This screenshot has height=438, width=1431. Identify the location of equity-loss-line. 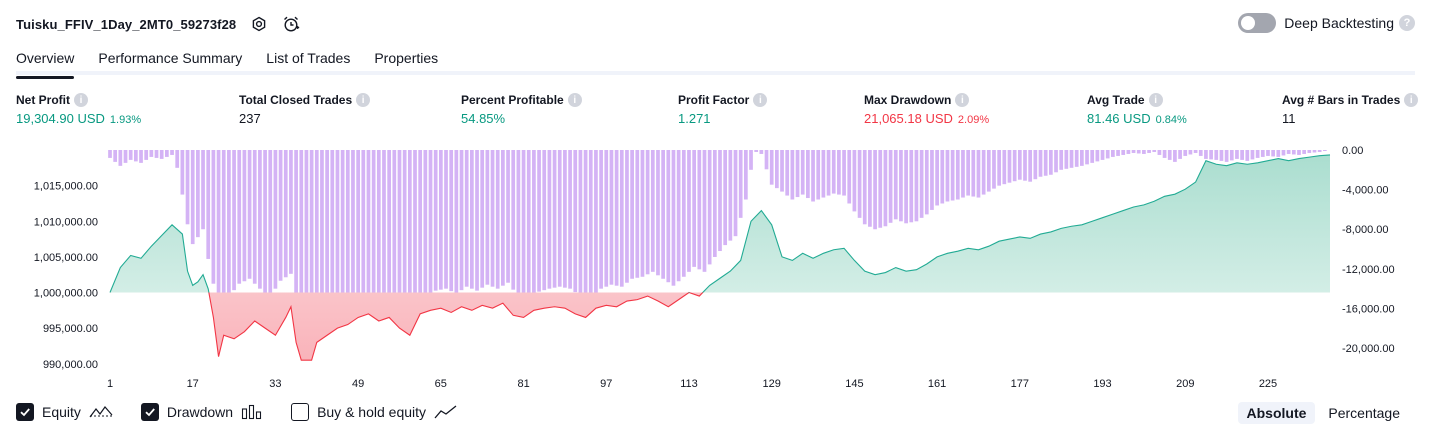
(407, 326).